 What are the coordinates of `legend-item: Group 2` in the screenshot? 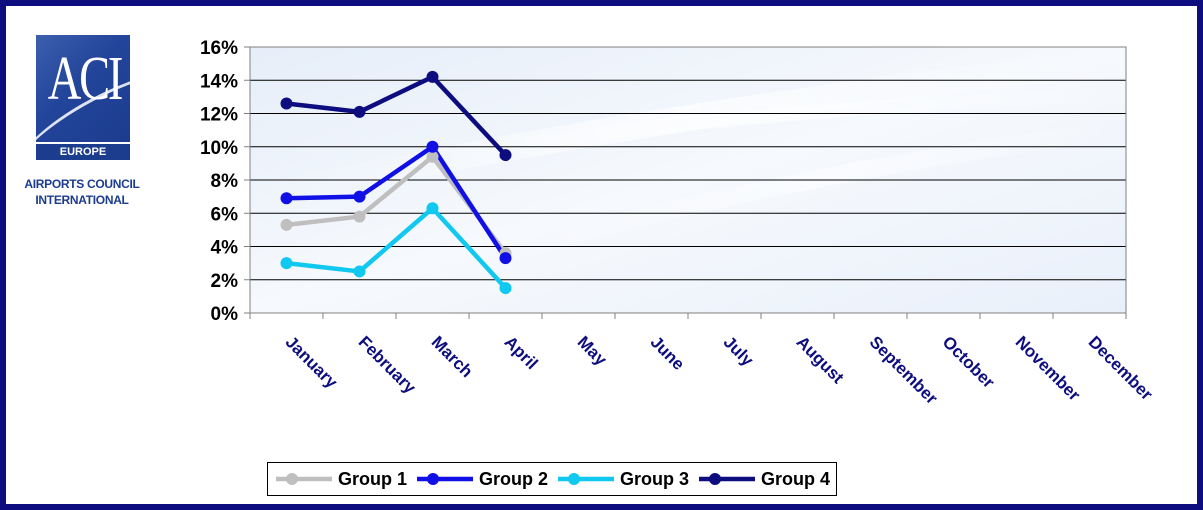 It's located at (480, 479).